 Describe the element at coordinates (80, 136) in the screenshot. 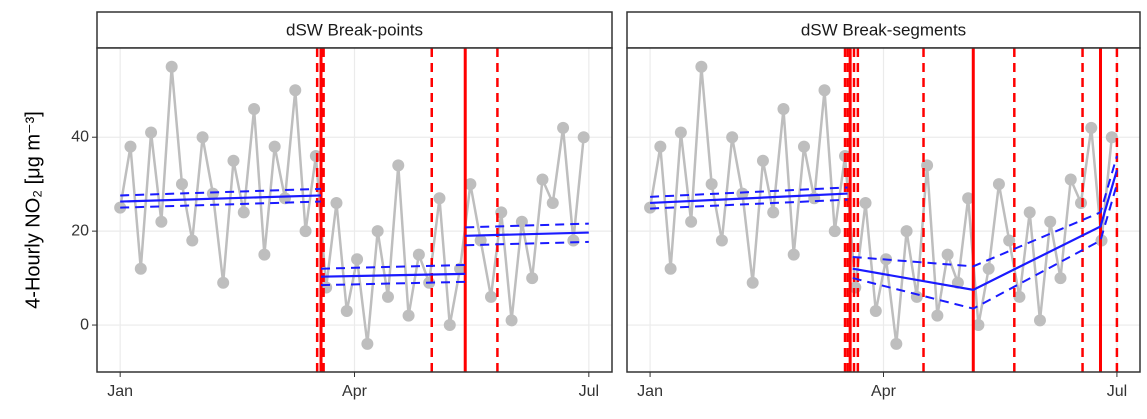

I see `y-tick-label: 40` at that location.